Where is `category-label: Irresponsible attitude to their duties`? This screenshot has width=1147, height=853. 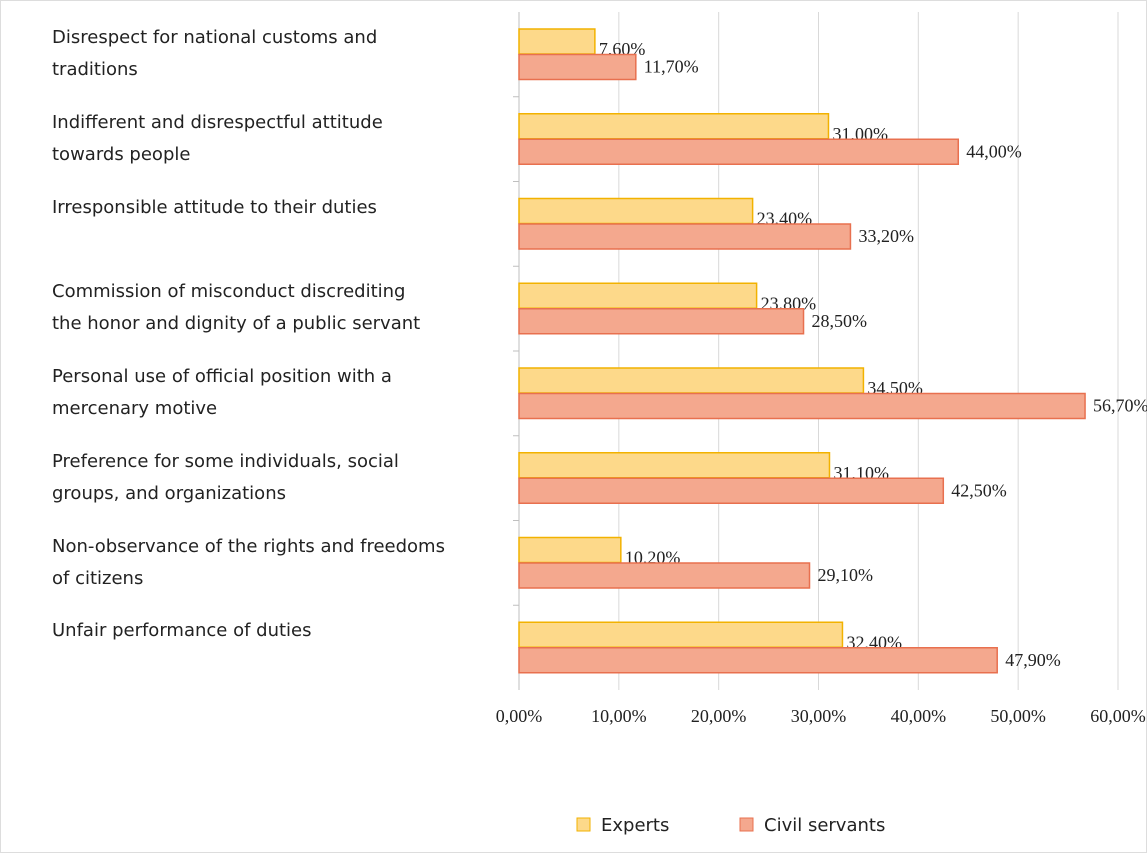 category-label: Irresponsible attitude to their duties is located at coordinates (214, 207).